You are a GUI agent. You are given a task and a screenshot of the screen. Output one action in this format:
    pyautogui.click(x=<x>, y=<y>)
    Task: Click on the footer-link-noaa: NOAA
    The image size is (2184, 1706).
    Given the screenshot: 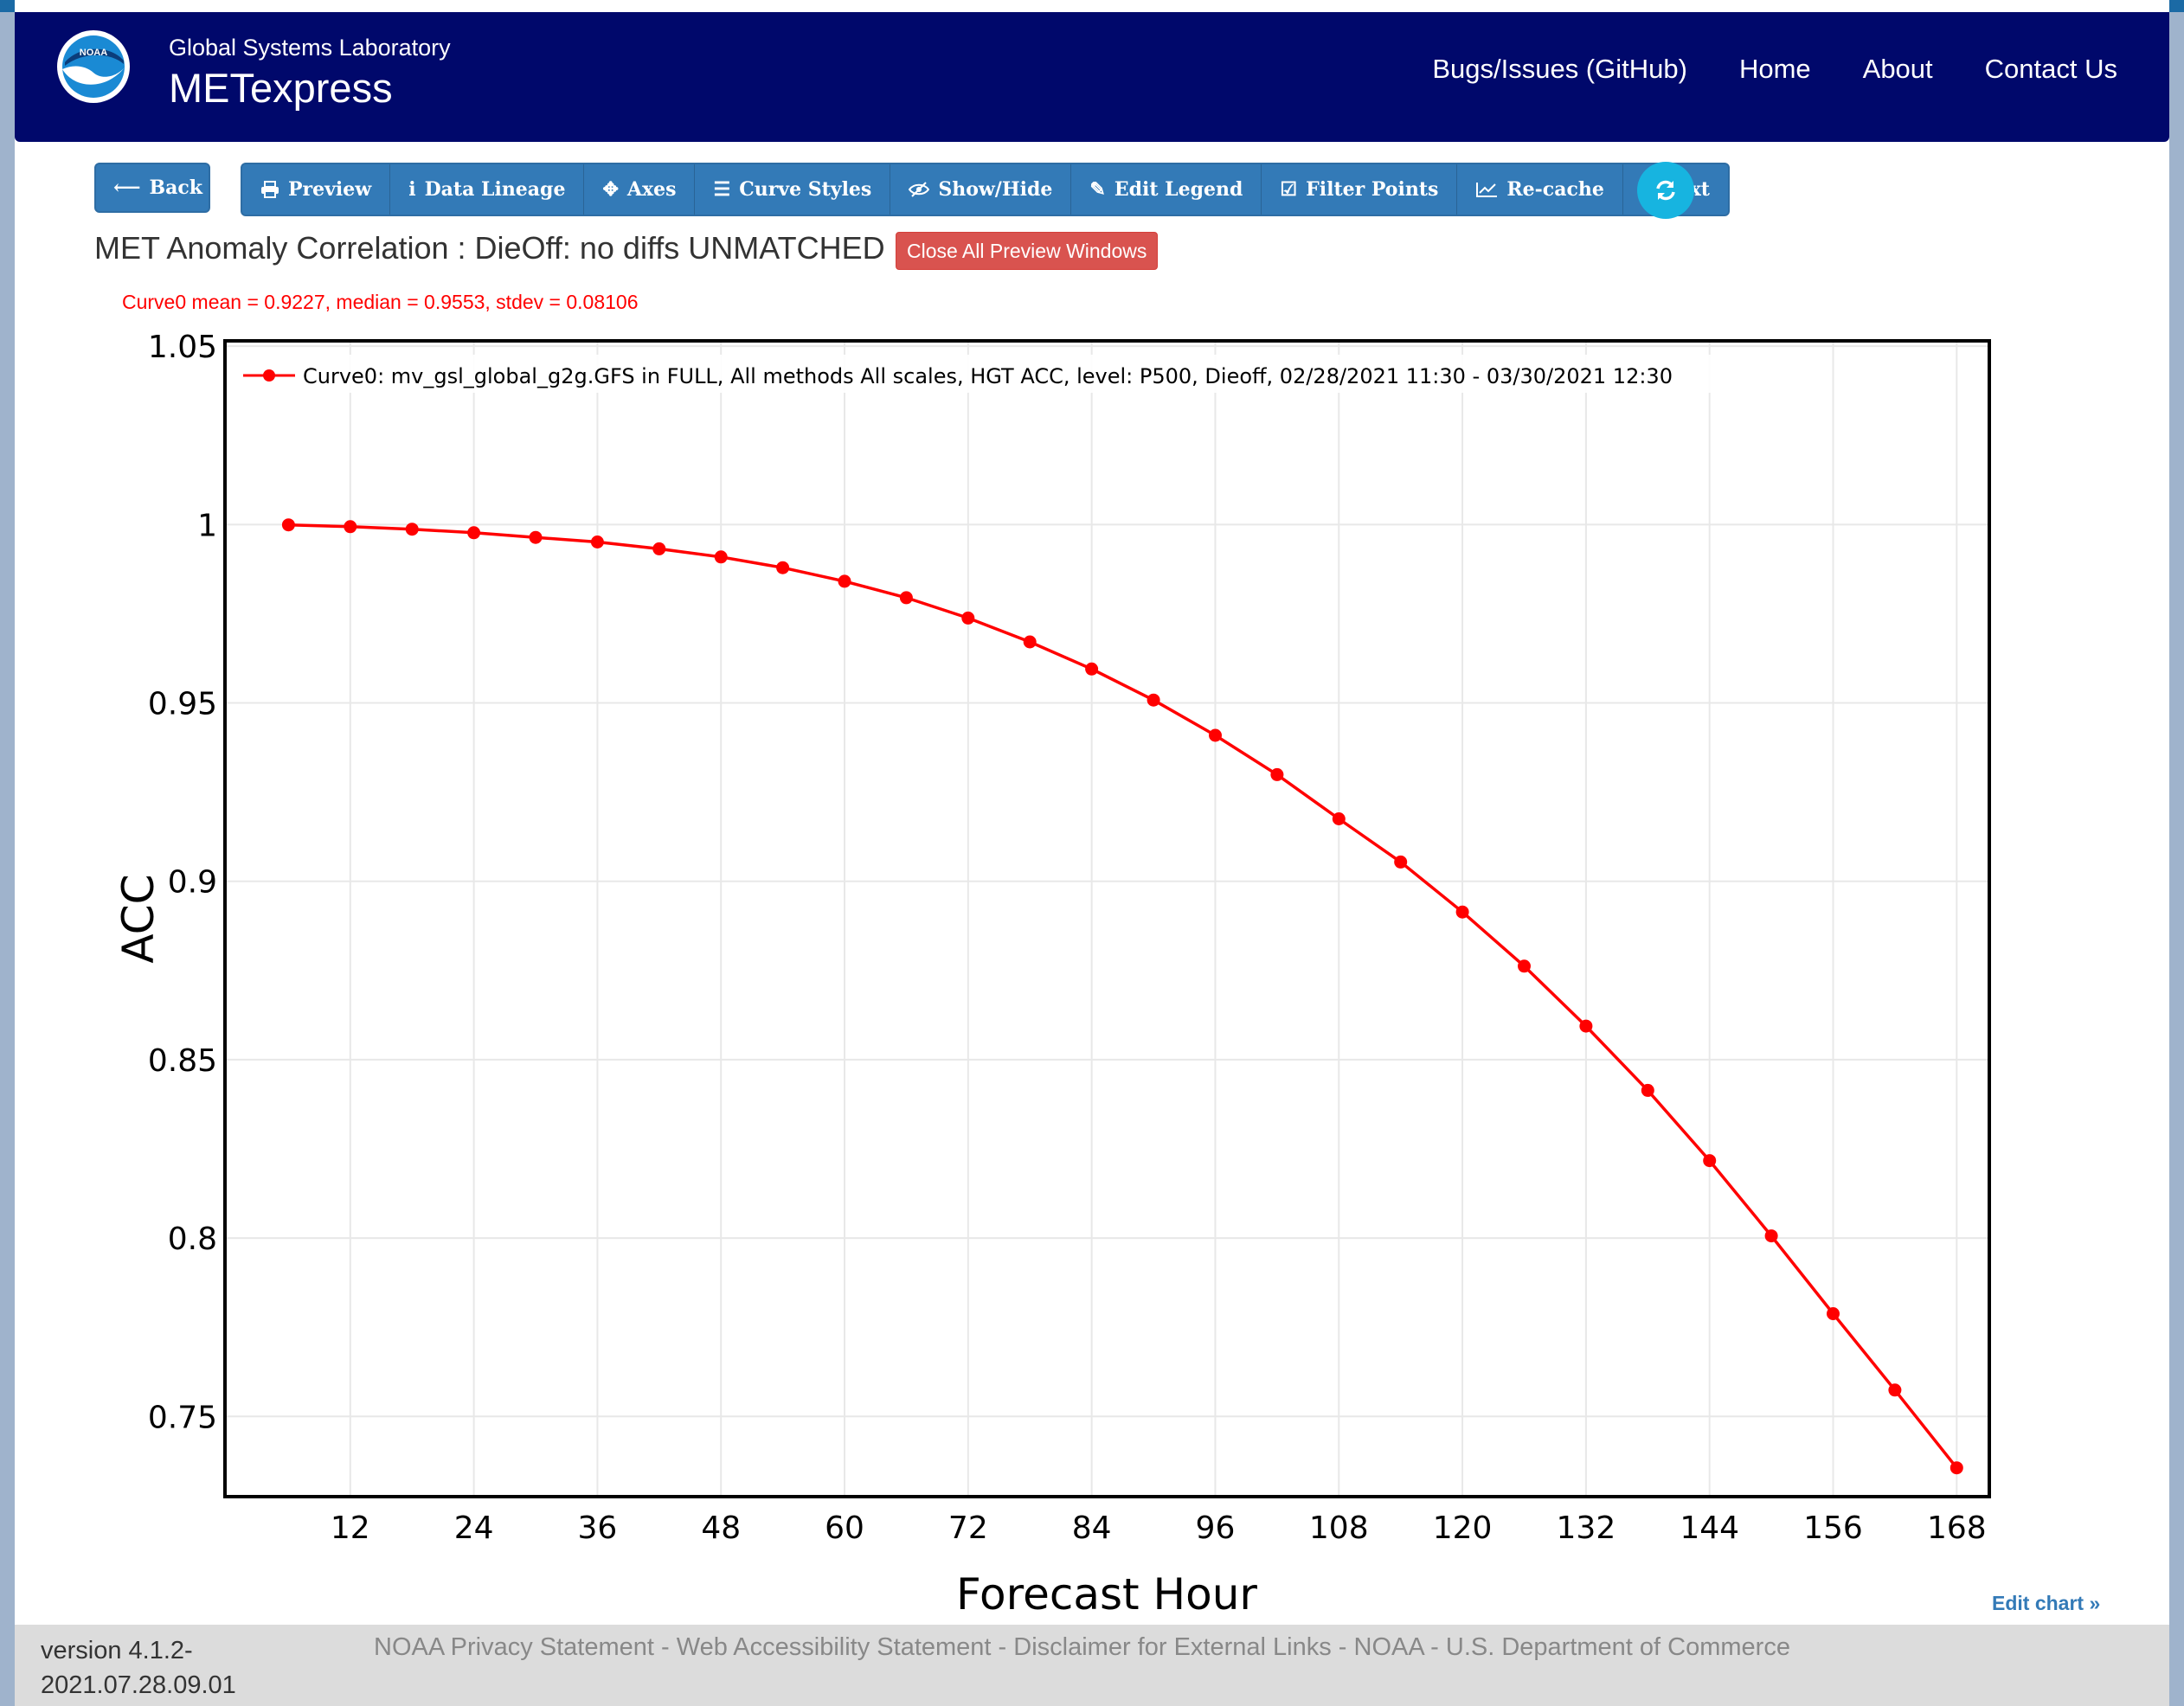 What is the action you would take?
    pyautogui.click(x=1388, y=1647)
    